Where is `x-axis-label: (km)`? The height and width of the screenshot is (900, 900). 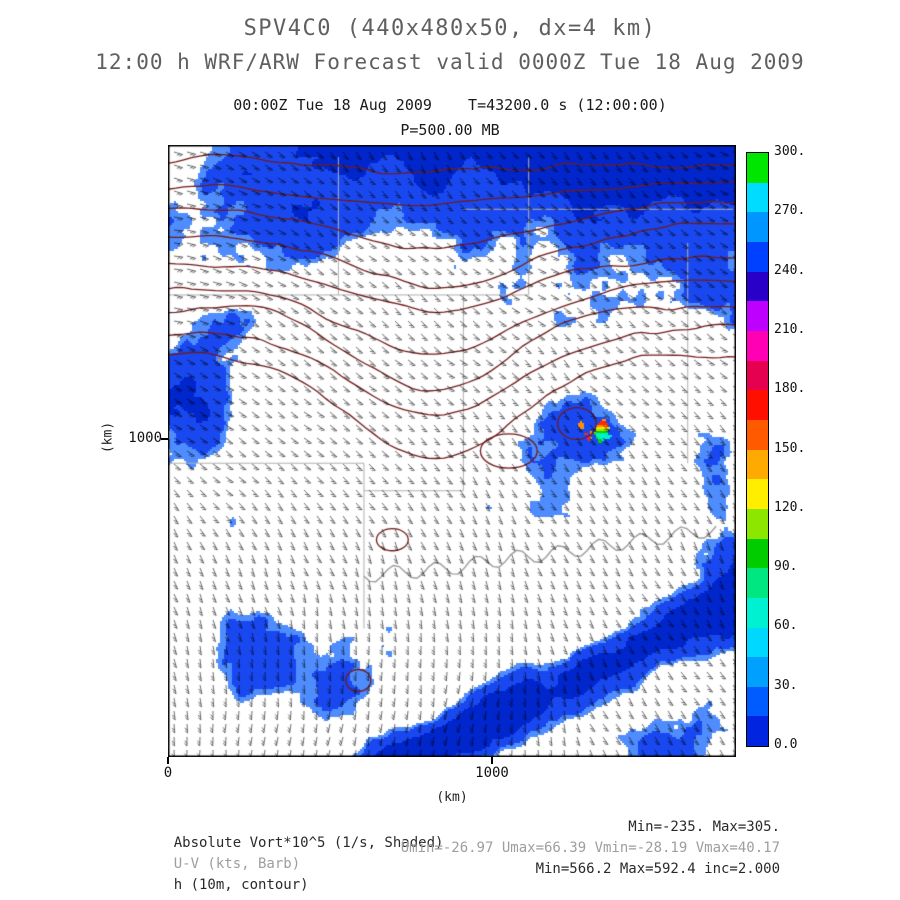
x-axis-label: (km) is located at coordinates (452, 797).